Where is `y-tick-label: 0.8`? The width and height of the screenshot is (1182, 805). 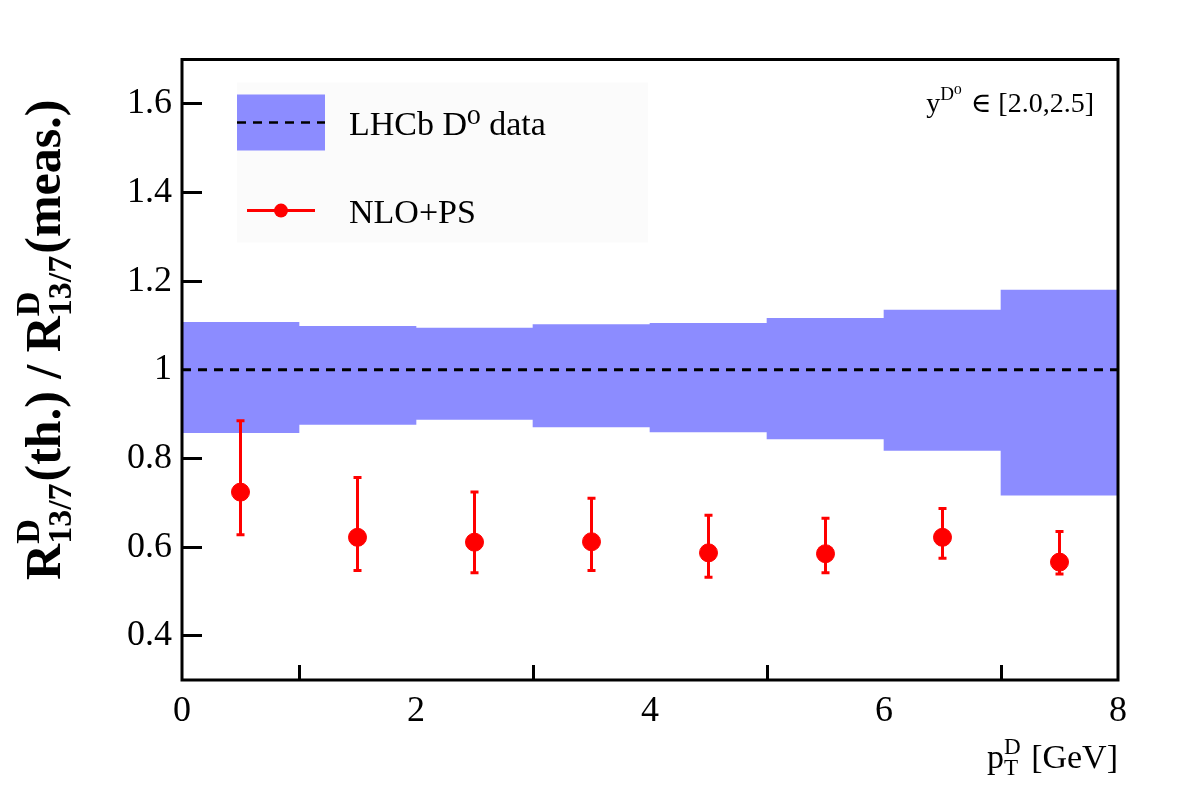 y-tick-label: 0.8 is located at coordinates (149, 455).